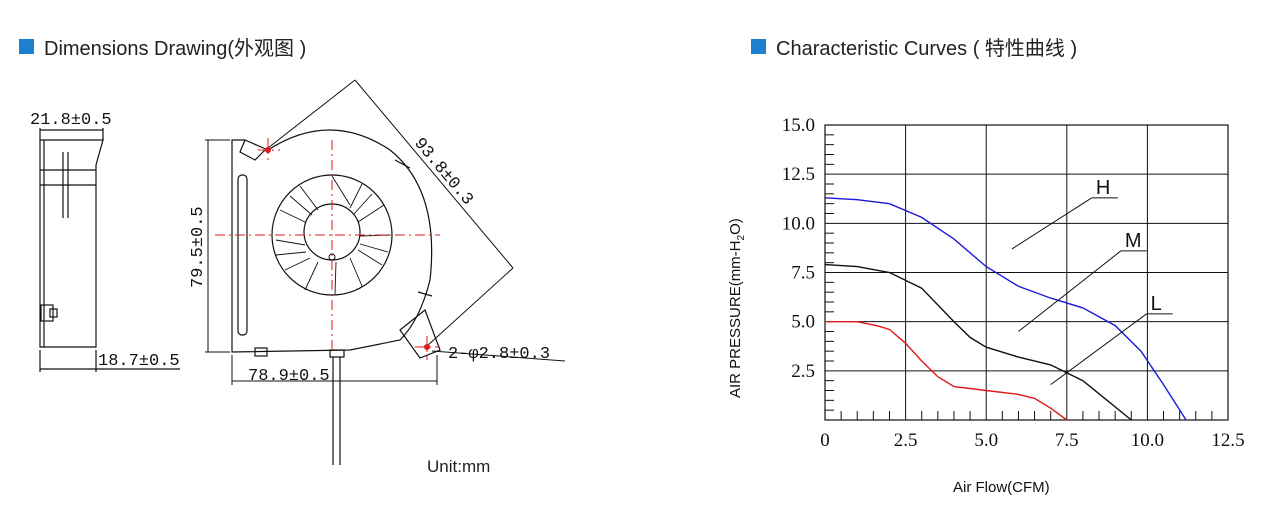 This screenshot has width=1282, height=511. Describe the element at coordinates (946, 371) in the screenshot. I see `series-L-line` at that location.